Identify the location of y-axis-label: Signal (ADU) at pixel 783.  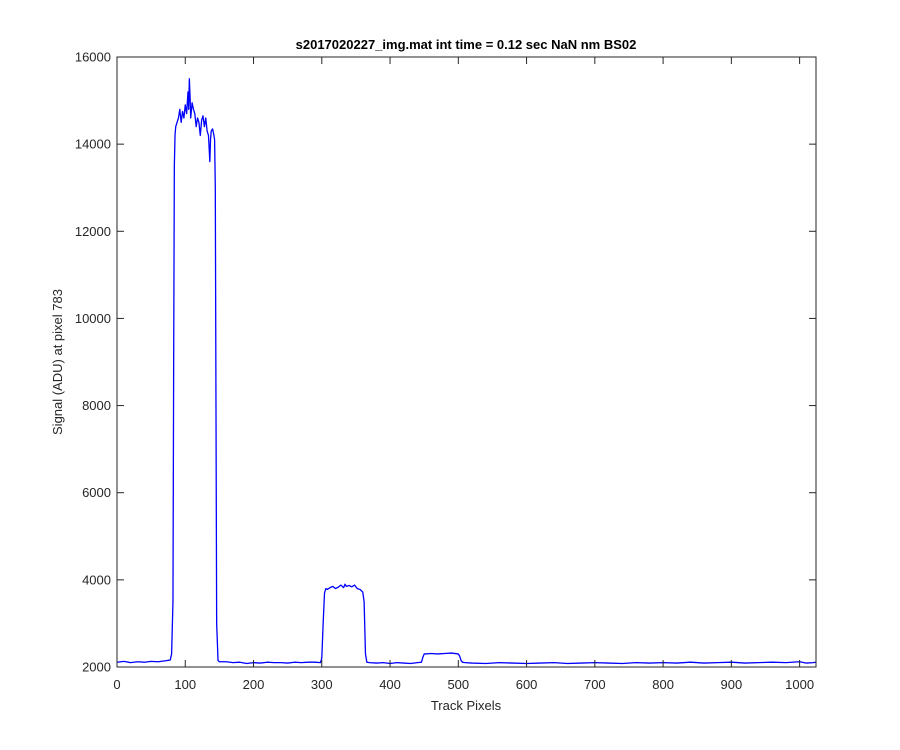
(57, 362).